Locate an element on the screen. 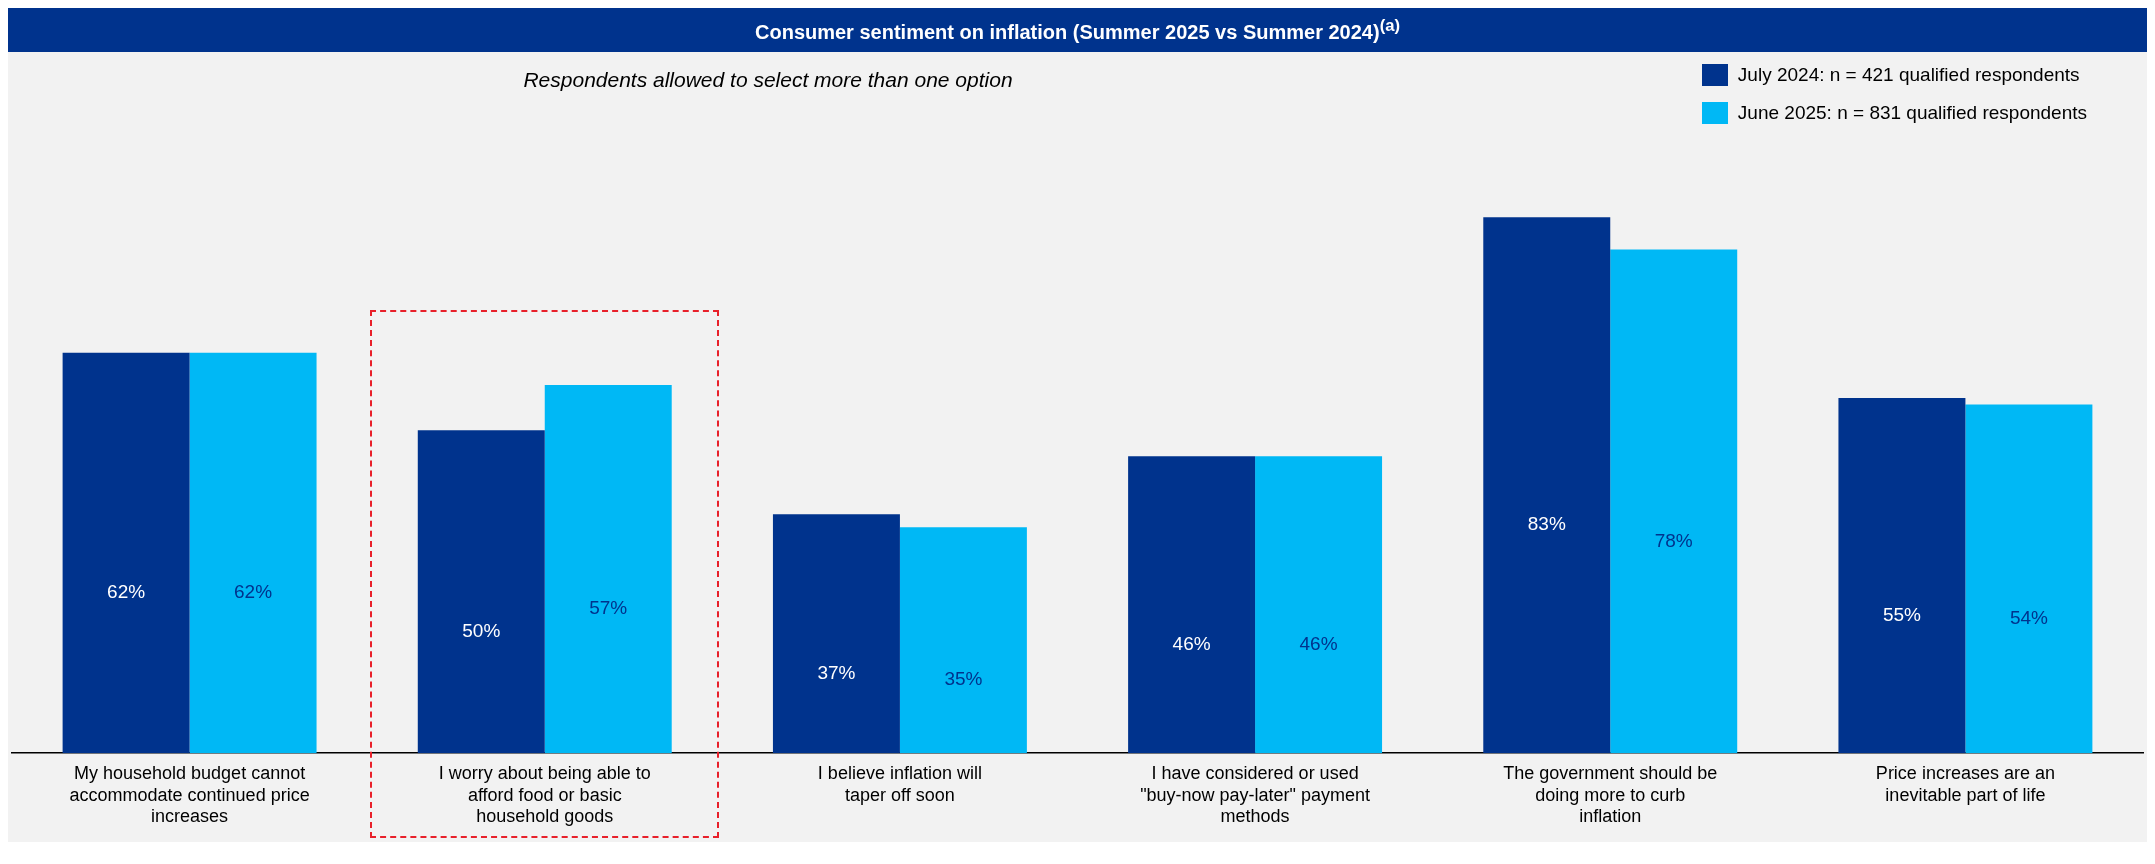 Image resolution: width=2155 pixels, height=864 pixels. data-label: 37% is located at coordinates (836, 672).